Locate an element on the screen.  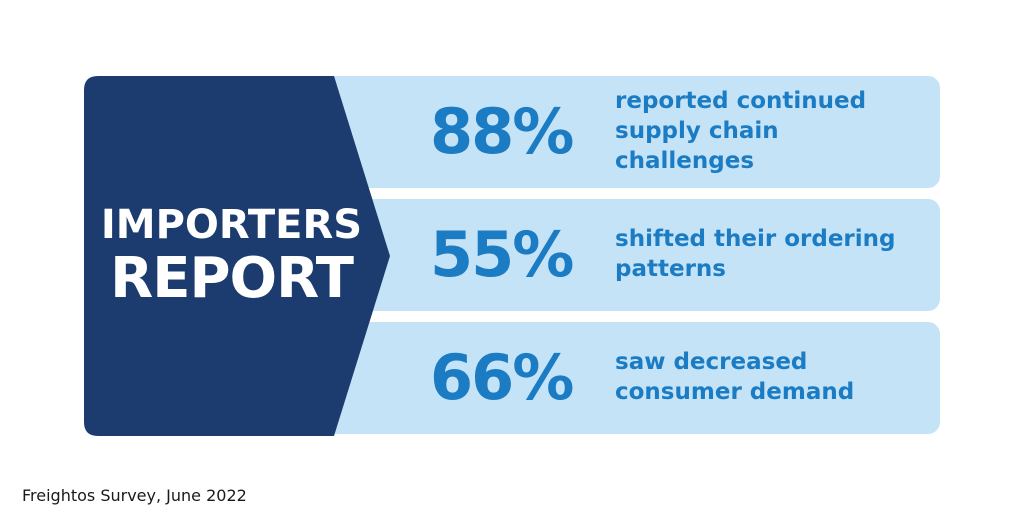
stat-value: 66% is located at coordinates (502, 377).